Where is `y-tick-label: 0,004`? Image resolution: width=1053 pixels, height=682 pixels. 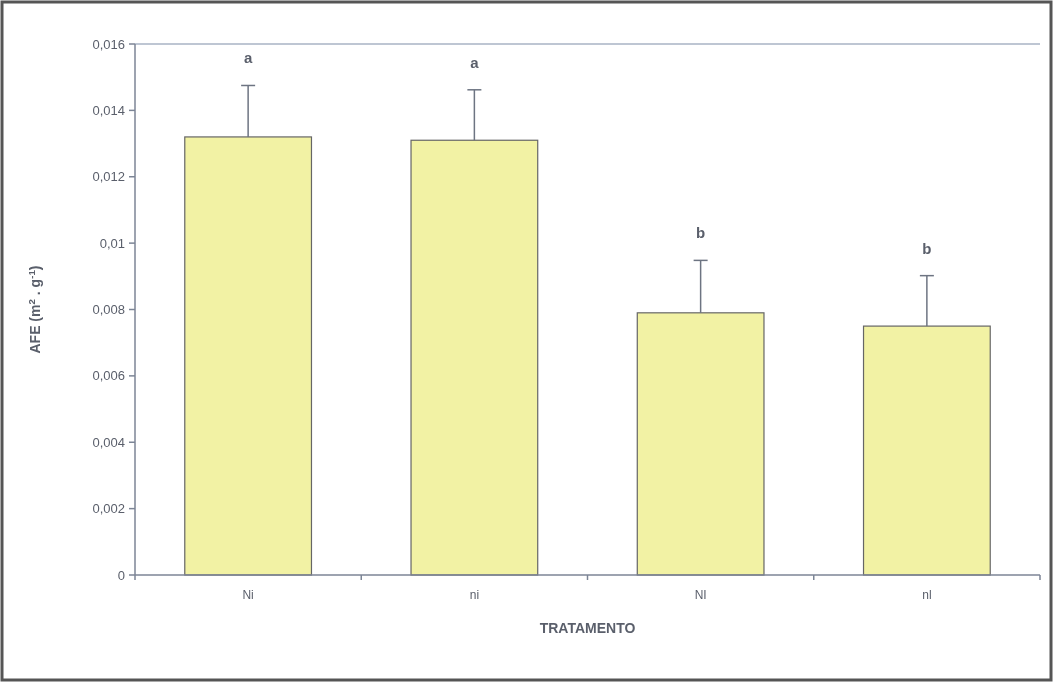
y-tick-label: 0,004 is located at coordinates (108, 442).